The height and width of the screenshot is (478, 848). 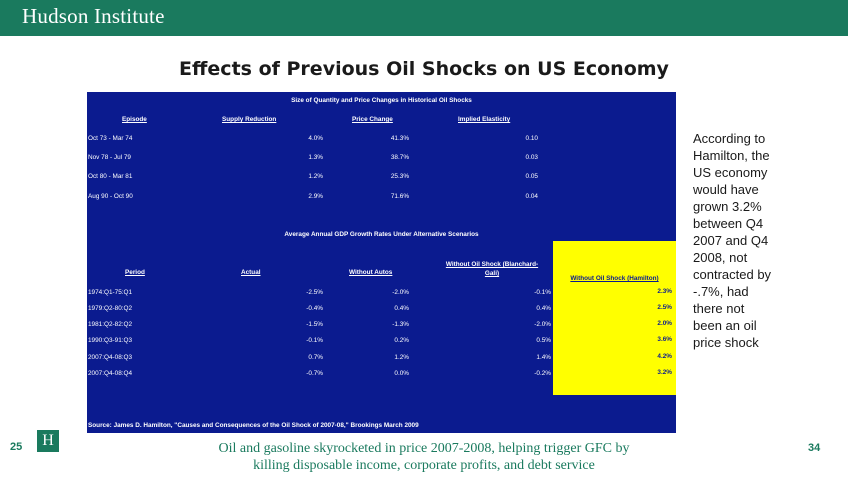 What do you see at coordinates (314, 324) in the screenshot?
I see `t2-cell: -1.5%` at bounding box center [314, 324].